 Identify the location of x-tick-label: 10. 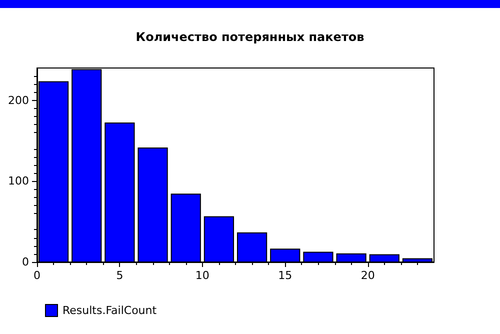
(202, 275).